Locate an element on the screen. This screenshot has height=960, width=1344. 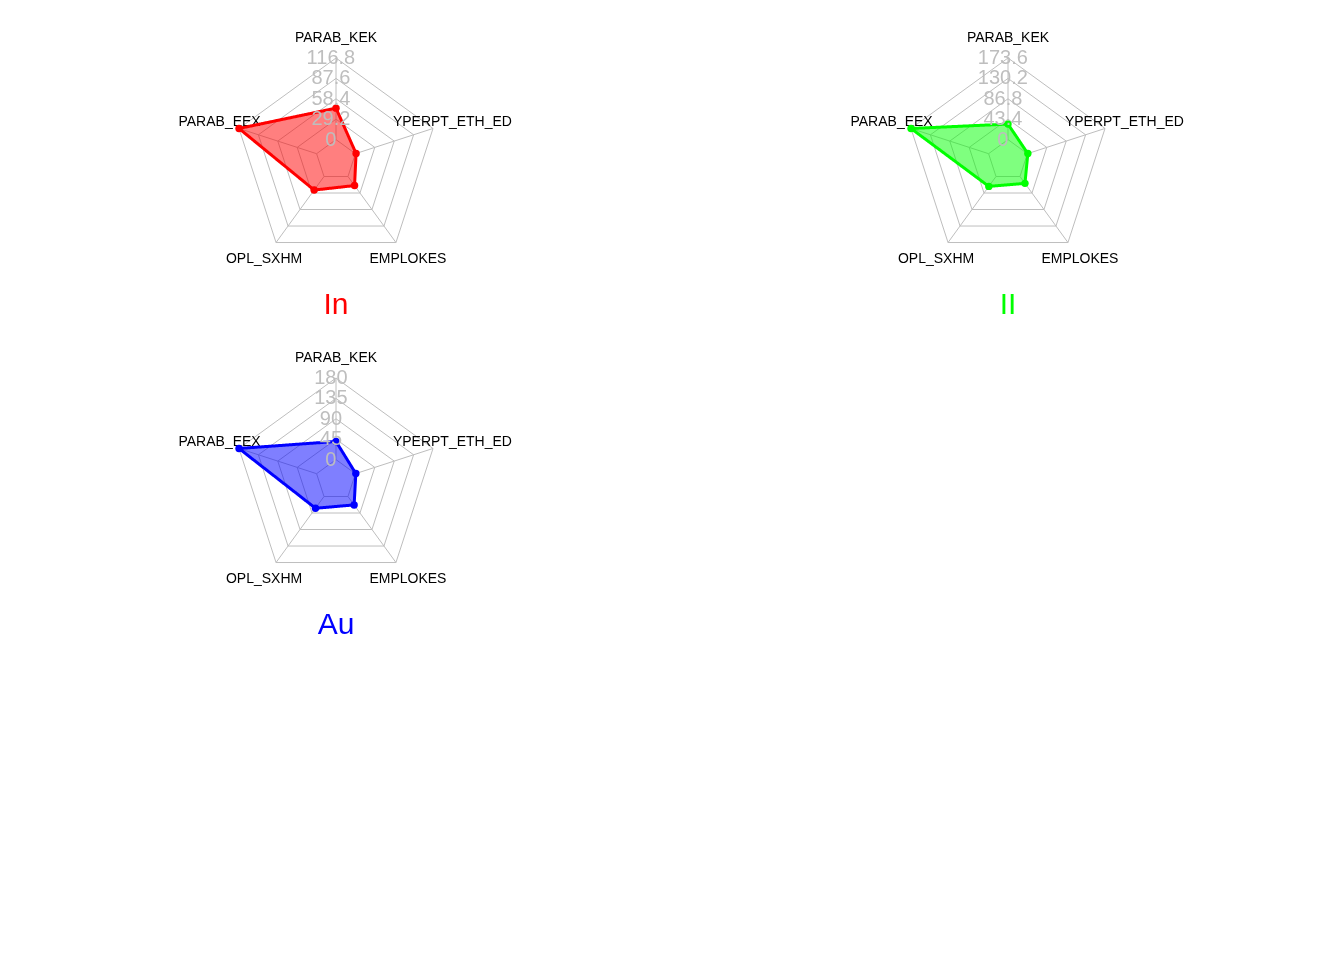
text: II is located at coordinates (1008, 303).